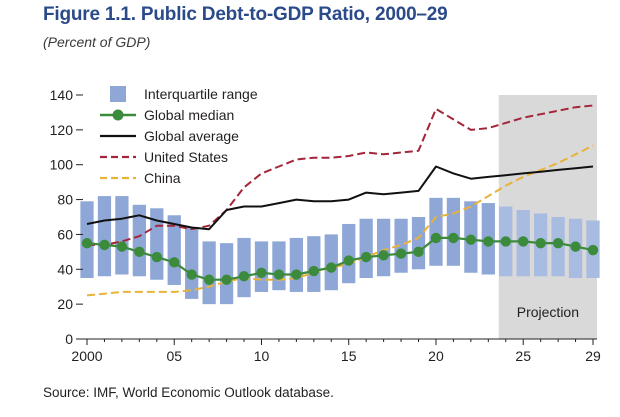 This screenshot has height=417, width=620. I want to click on legend-iqr-swatch, so click(118, 94).